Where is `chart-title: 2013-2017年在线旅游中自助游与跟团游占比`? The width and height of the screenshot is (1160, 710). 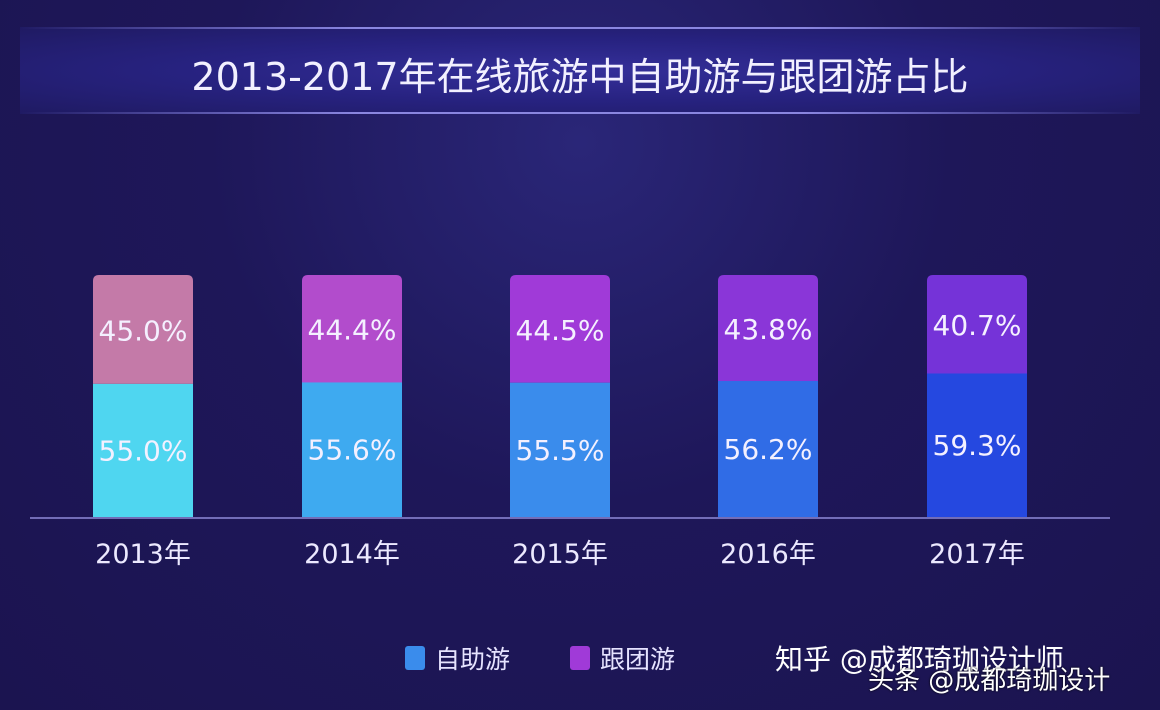
chart-title: 2013-2017年在线旅游中自助游与跟团游占比 is located at coordinates (580, 77).